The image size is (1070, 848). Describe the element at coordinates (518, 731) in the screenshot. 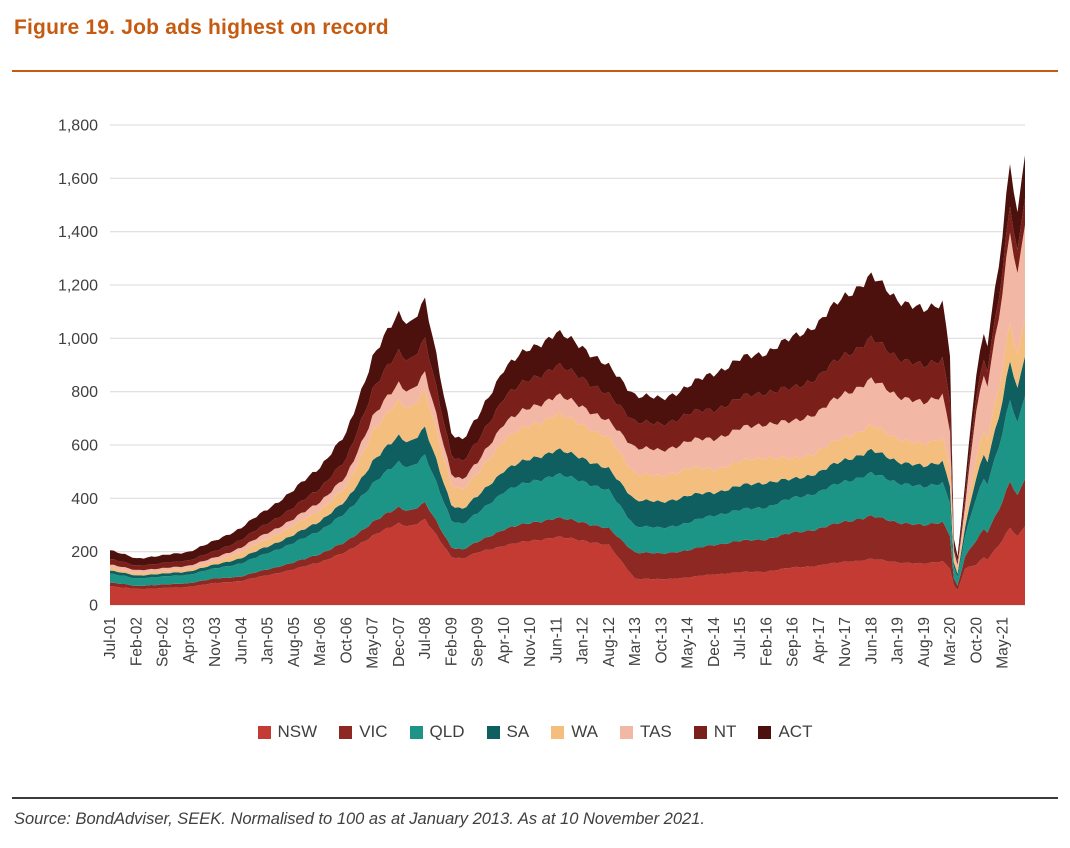

I see `legend-label: SA` at that location.